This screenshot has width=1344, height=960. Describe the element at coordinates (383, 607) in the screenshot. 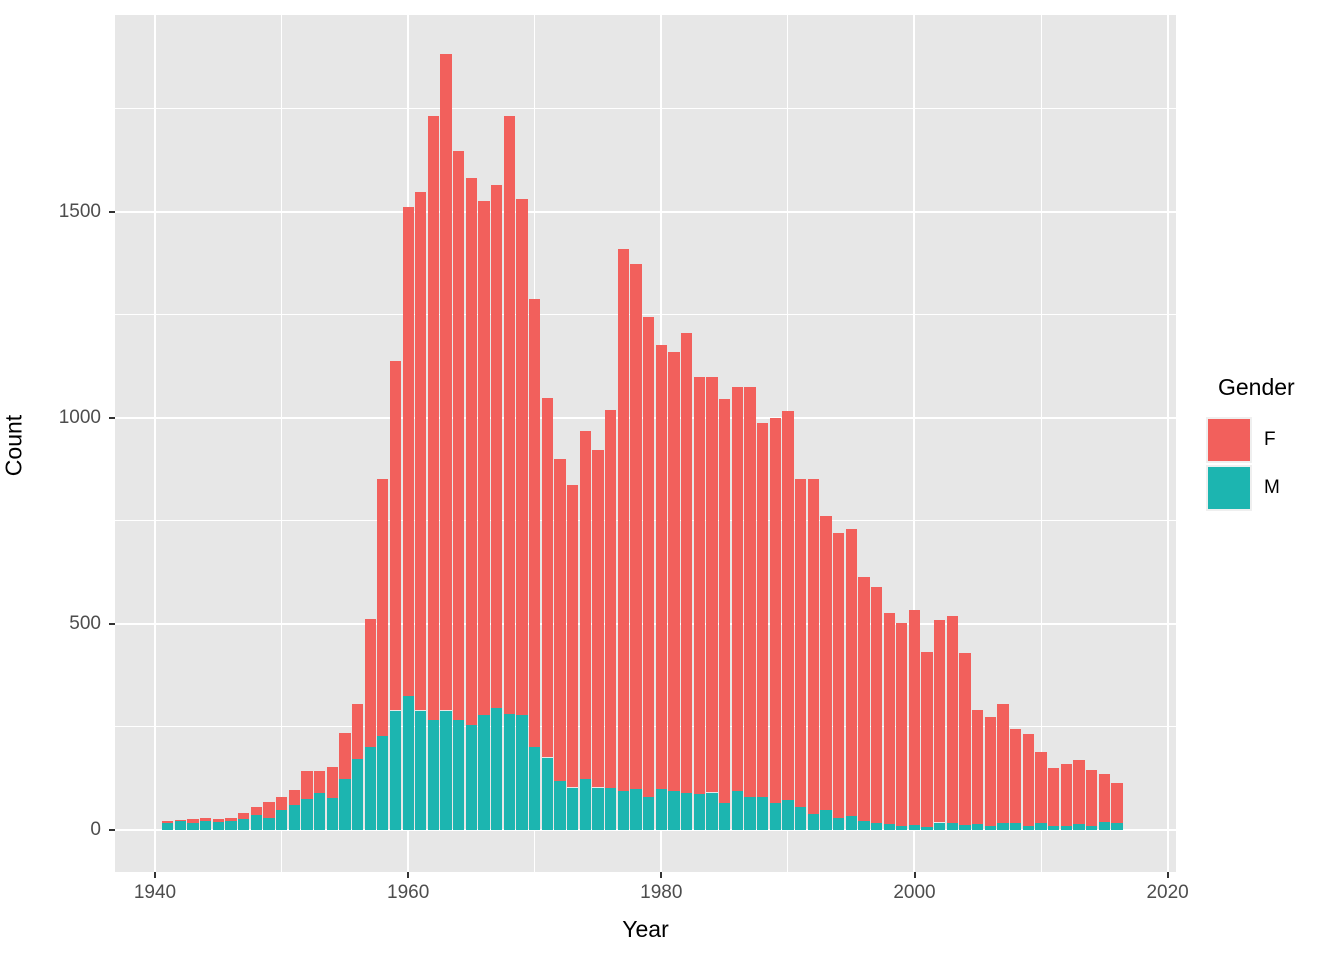

I see `bar-1958-F` at that location.